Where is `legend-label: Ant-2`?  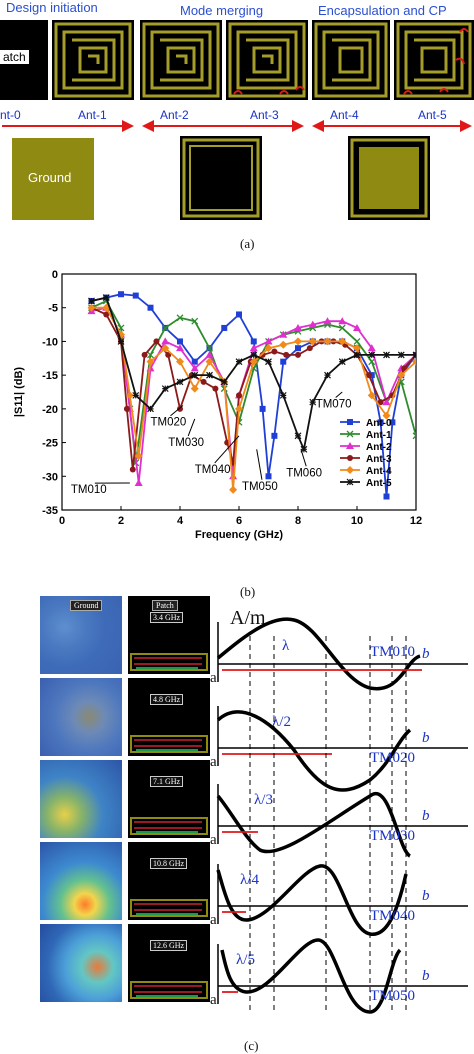
legend-label: Ant-2 is located at coordinates (379, 447).